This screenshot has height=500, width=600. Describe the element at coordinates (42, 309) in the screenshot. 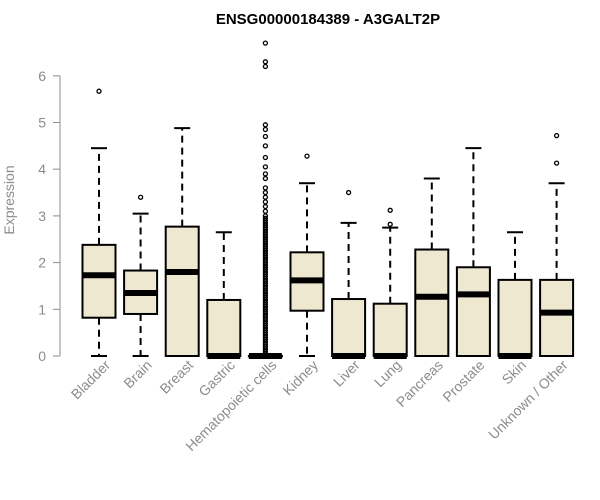

I see `y-tick-label-1: 1` at that location.